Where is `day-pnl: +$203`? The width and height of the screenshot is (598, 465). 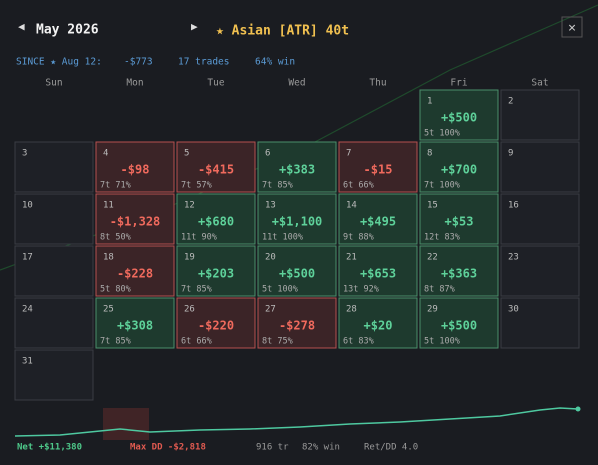 day-pnl: +$203 is located at coordinates (216, 274).